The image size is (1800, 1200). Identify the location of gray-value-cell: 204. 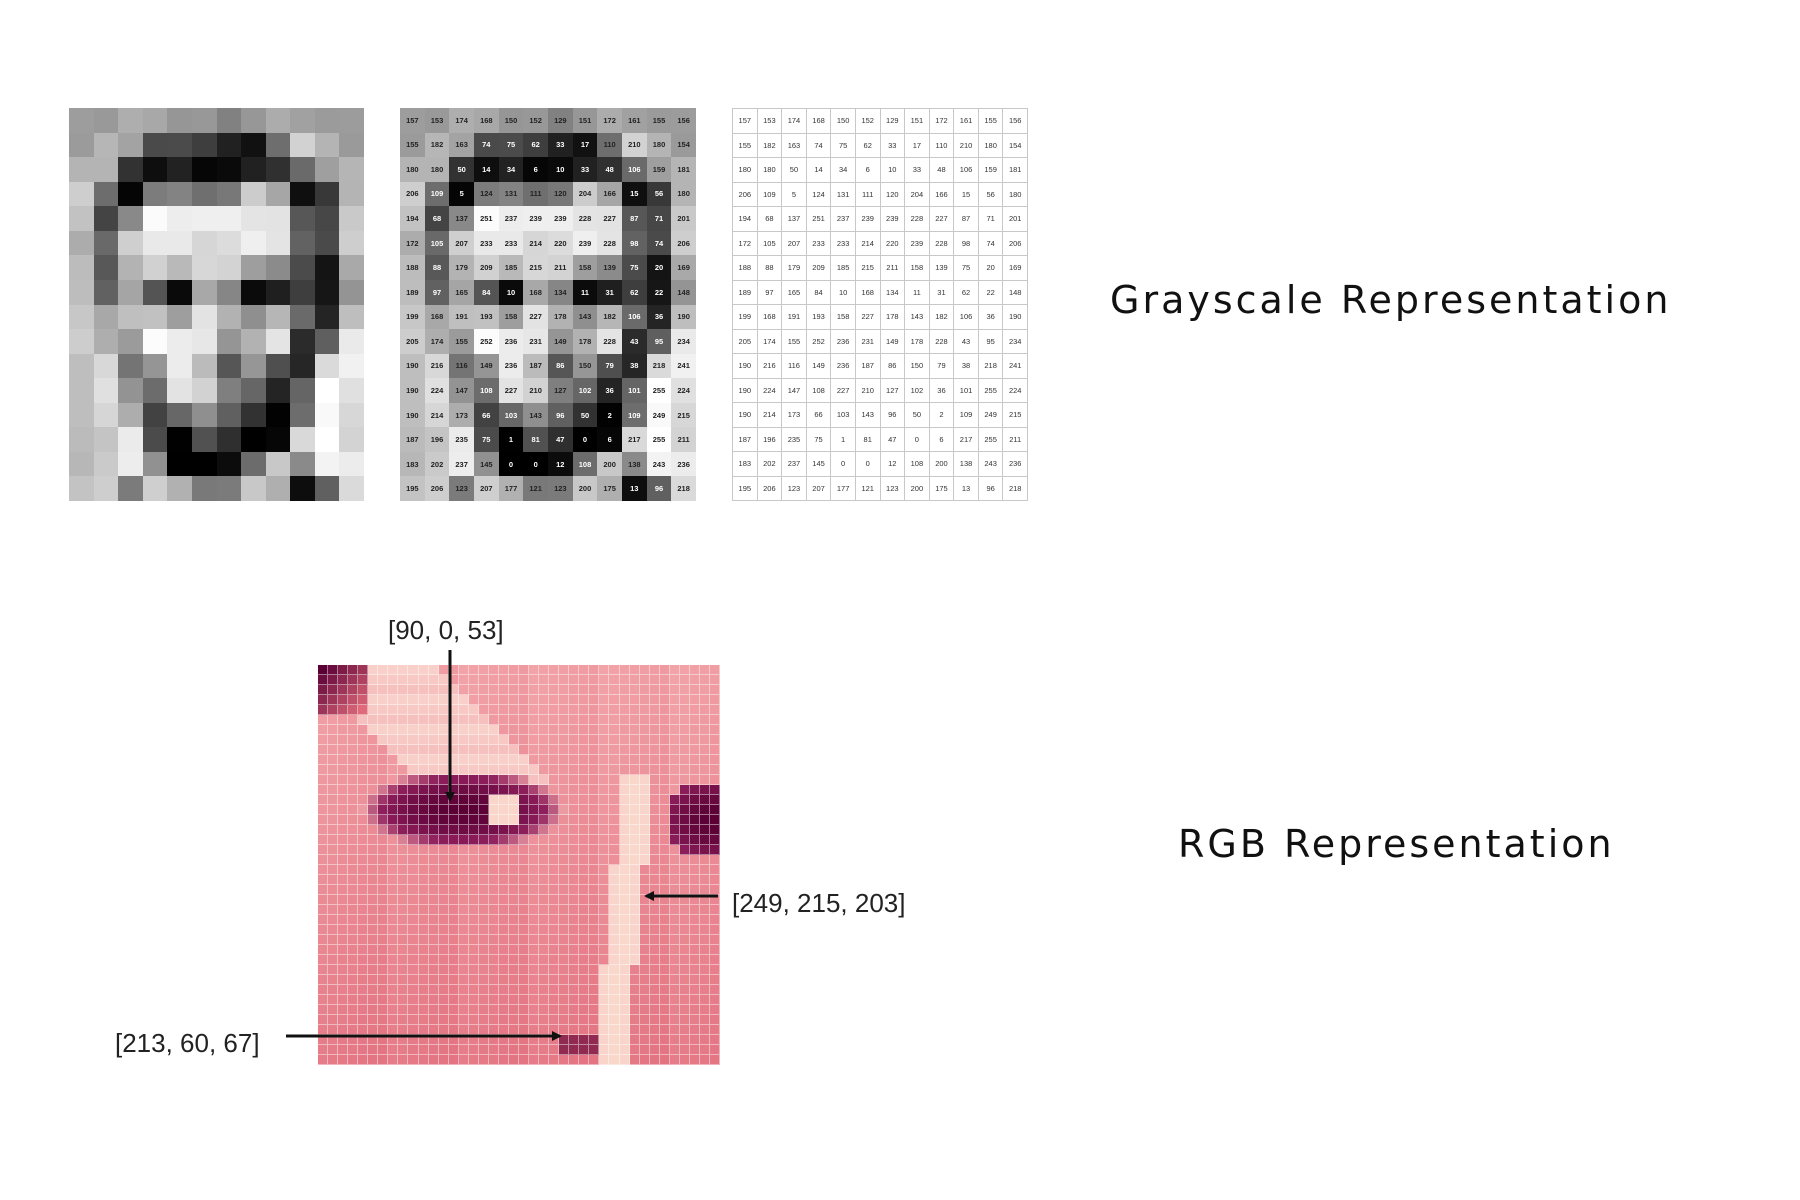
(585, 194).